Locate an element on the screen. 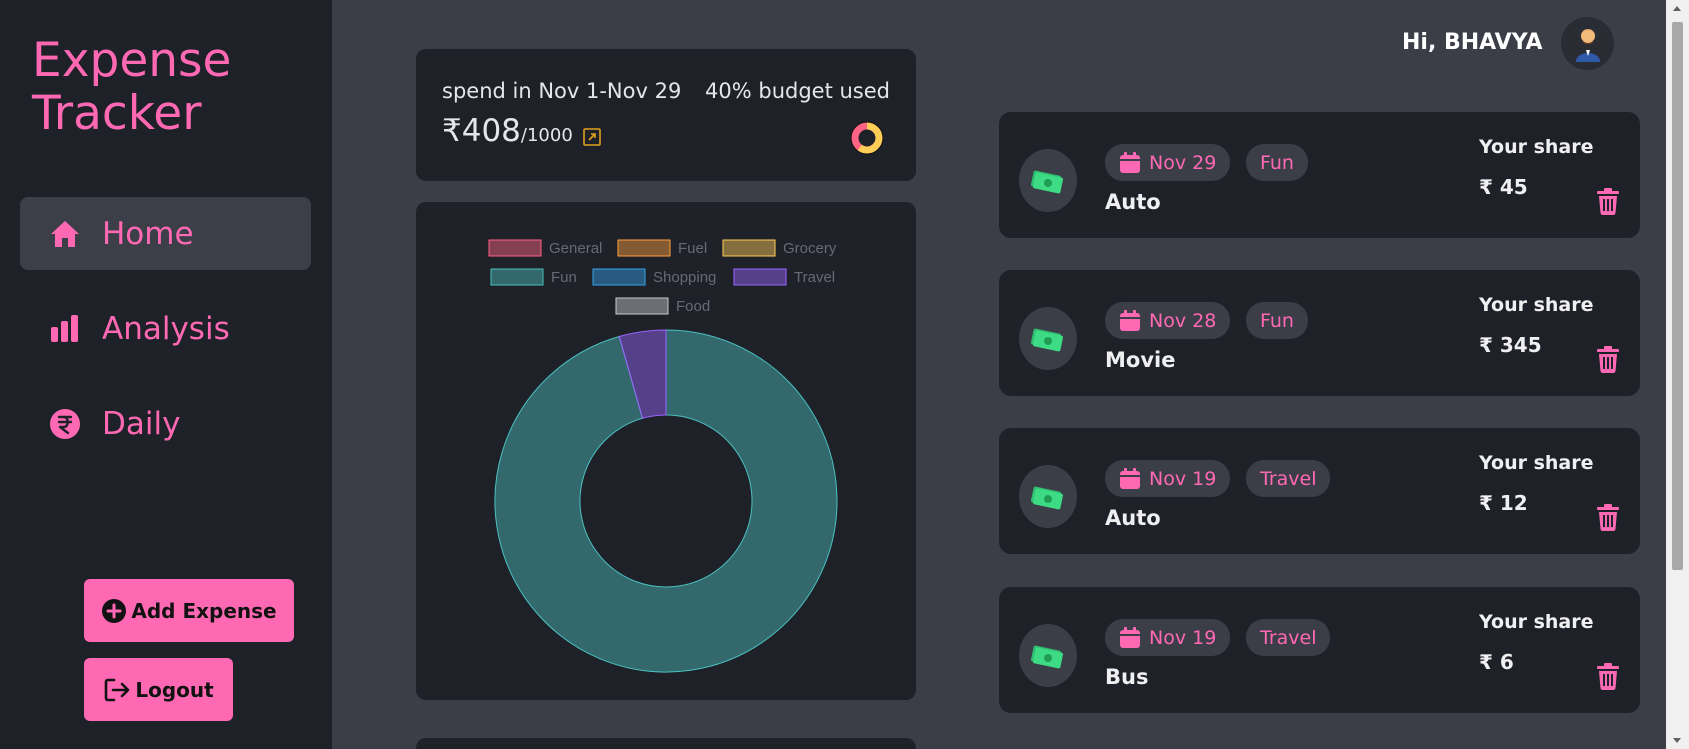 The image size is (1689, 749). add-expense-button: Add Expense is located at coordinates (189, 610).